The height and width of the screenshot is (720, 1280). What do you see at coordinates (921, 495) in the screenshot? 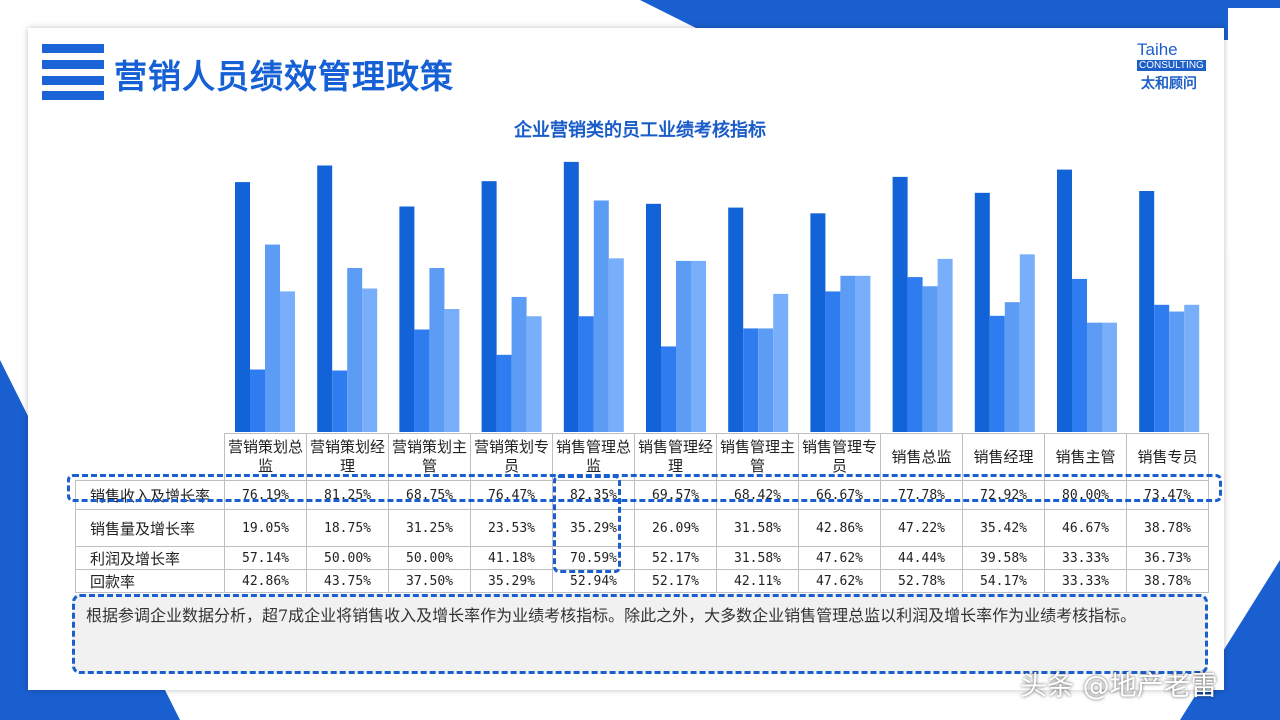
I see `data-label: 77.78%` at bounding box center [921, 495].